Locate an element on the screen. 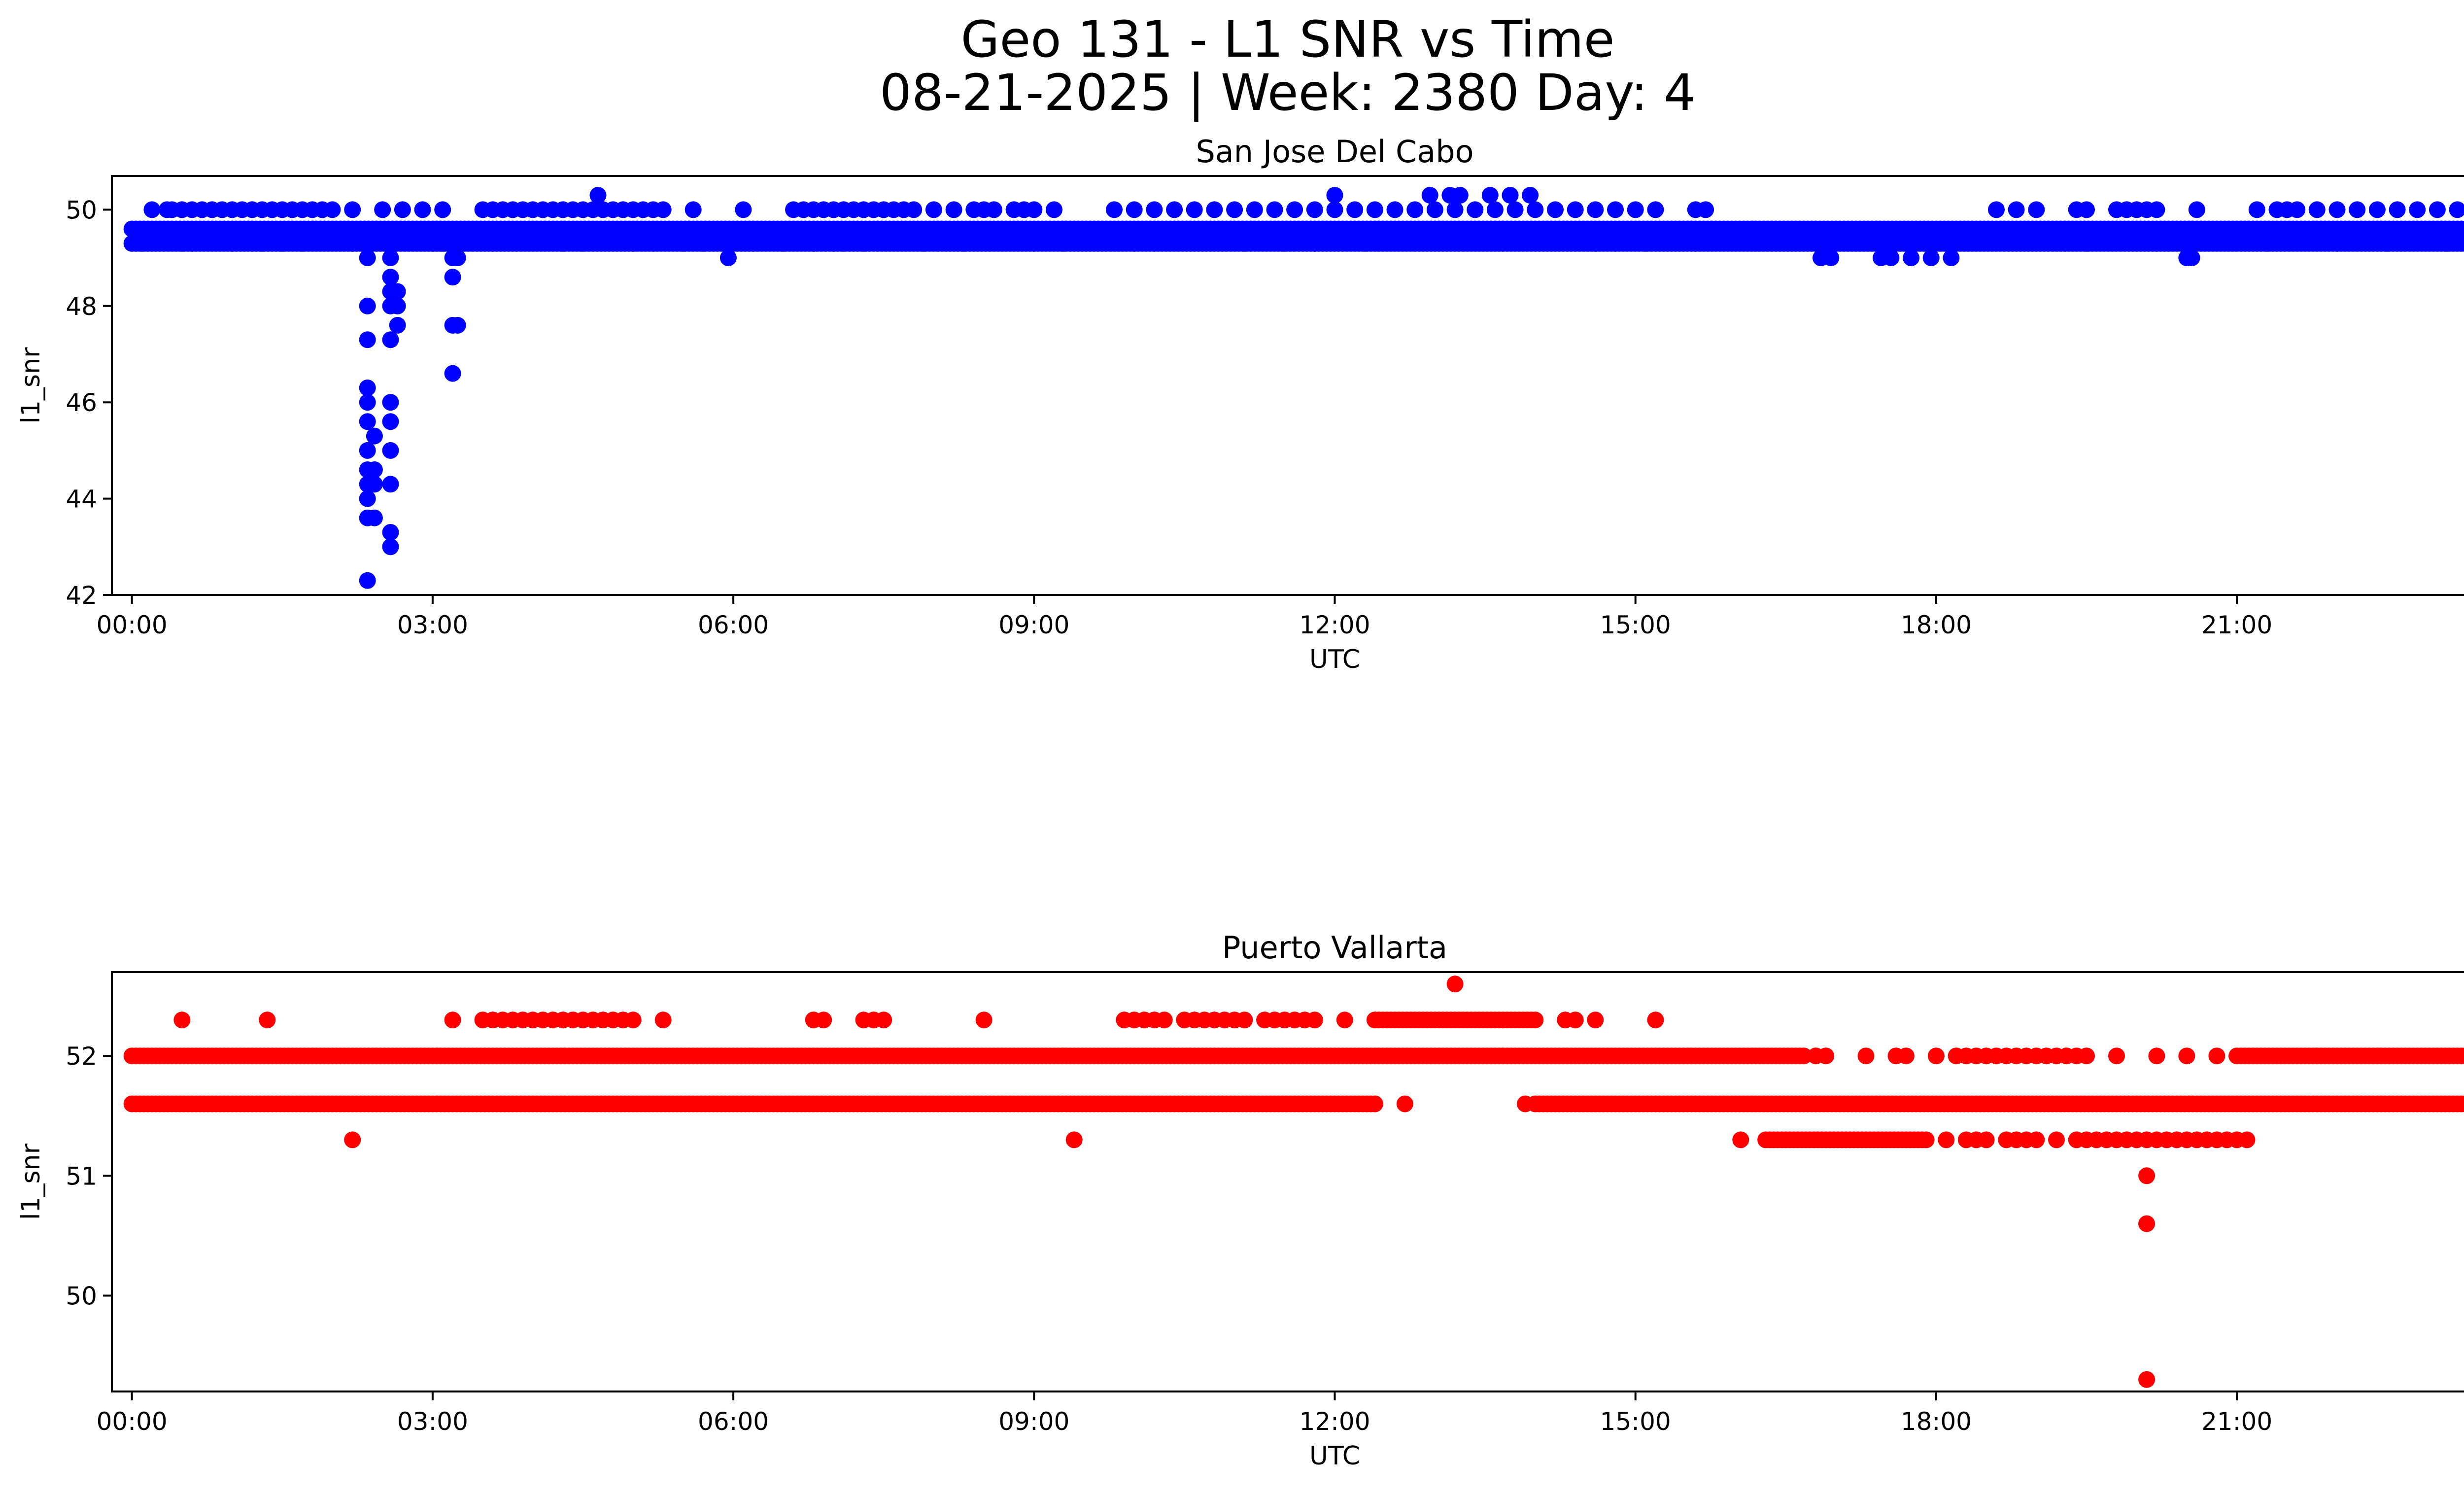 The width and height of the screenshot is (2464, 1495). chart-1-xtick-label: 18:00 is located at coordinates (1936, 1421).